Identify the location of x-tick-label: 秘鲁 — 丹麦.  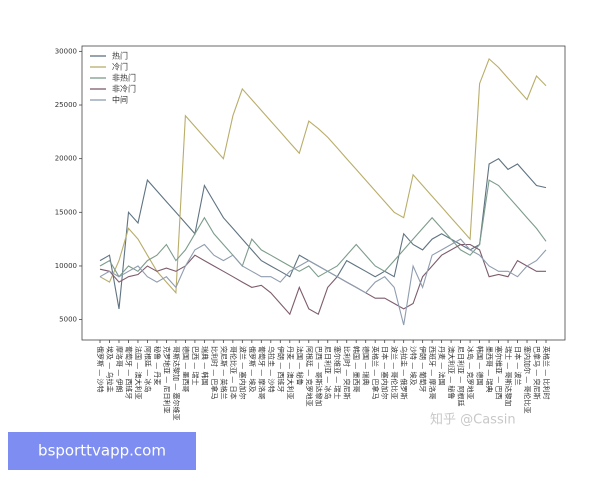
(157, 365).